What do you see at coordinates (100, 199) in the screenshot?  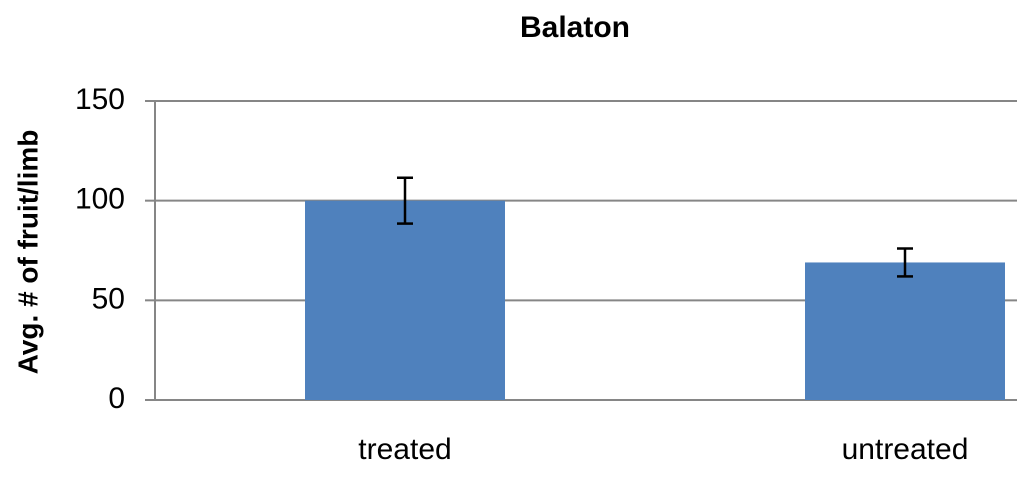 I see `y-tick-label: 100` at bounding box center [100, 199].